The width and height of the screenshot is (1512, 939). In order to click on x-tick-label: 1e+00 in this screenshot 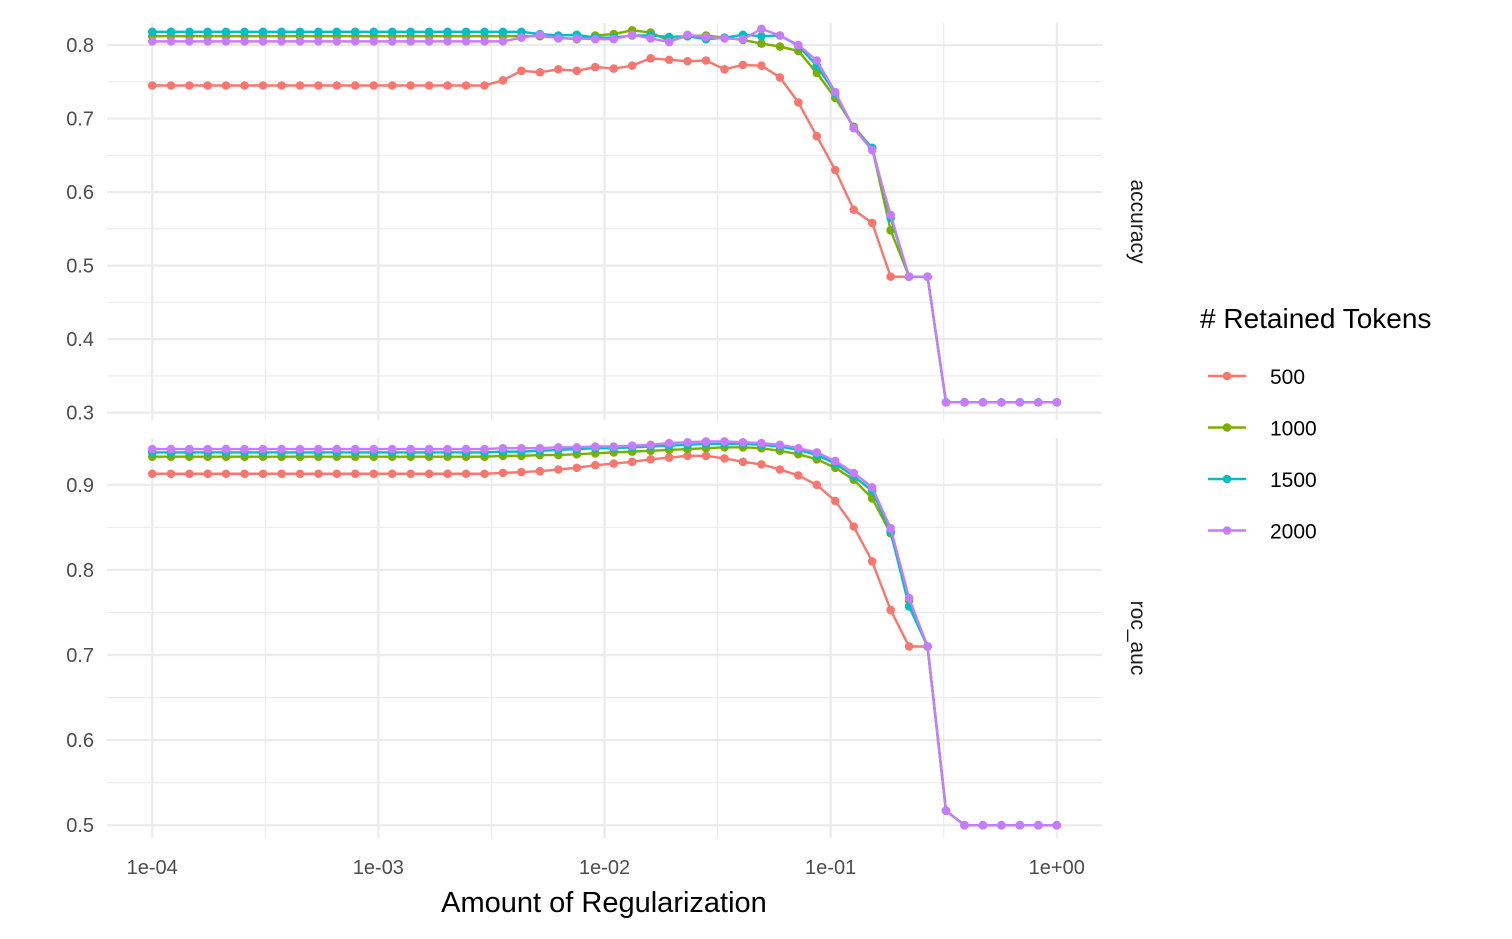, I will do `click(1057, 868)`.